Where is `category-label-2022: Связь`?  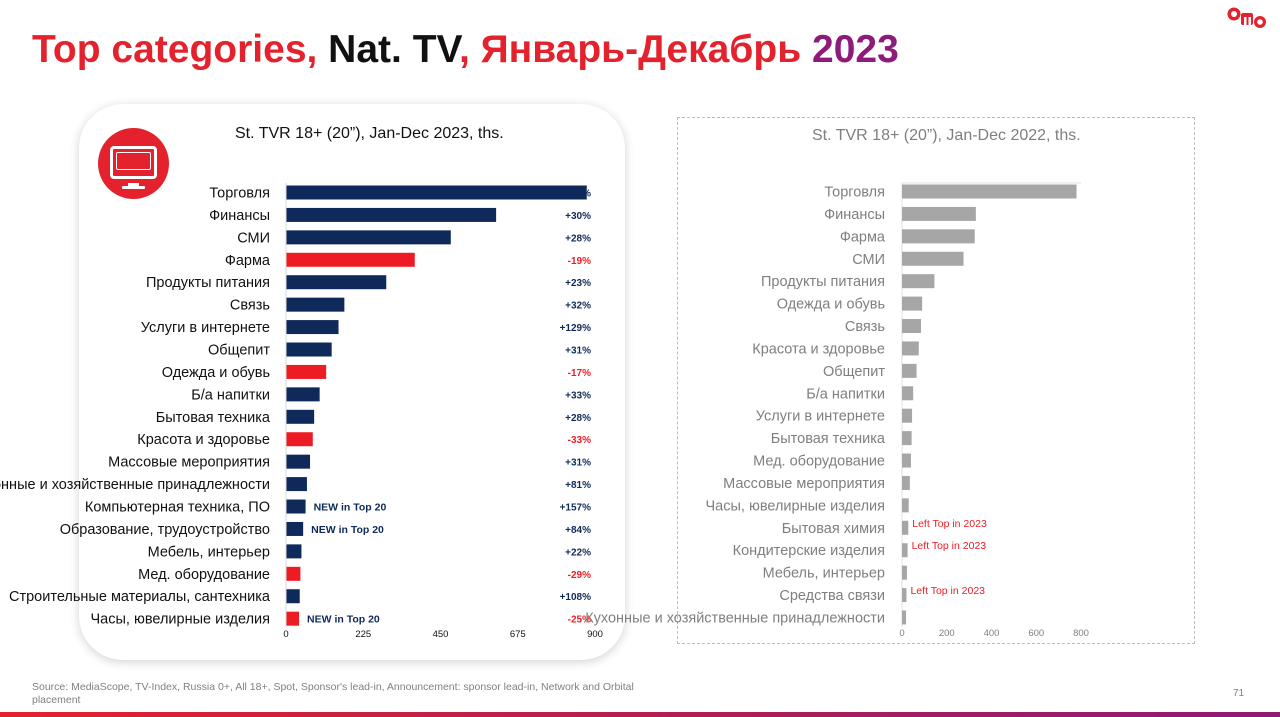
category-label-2022: Связь is located at coordinates (865, 327).